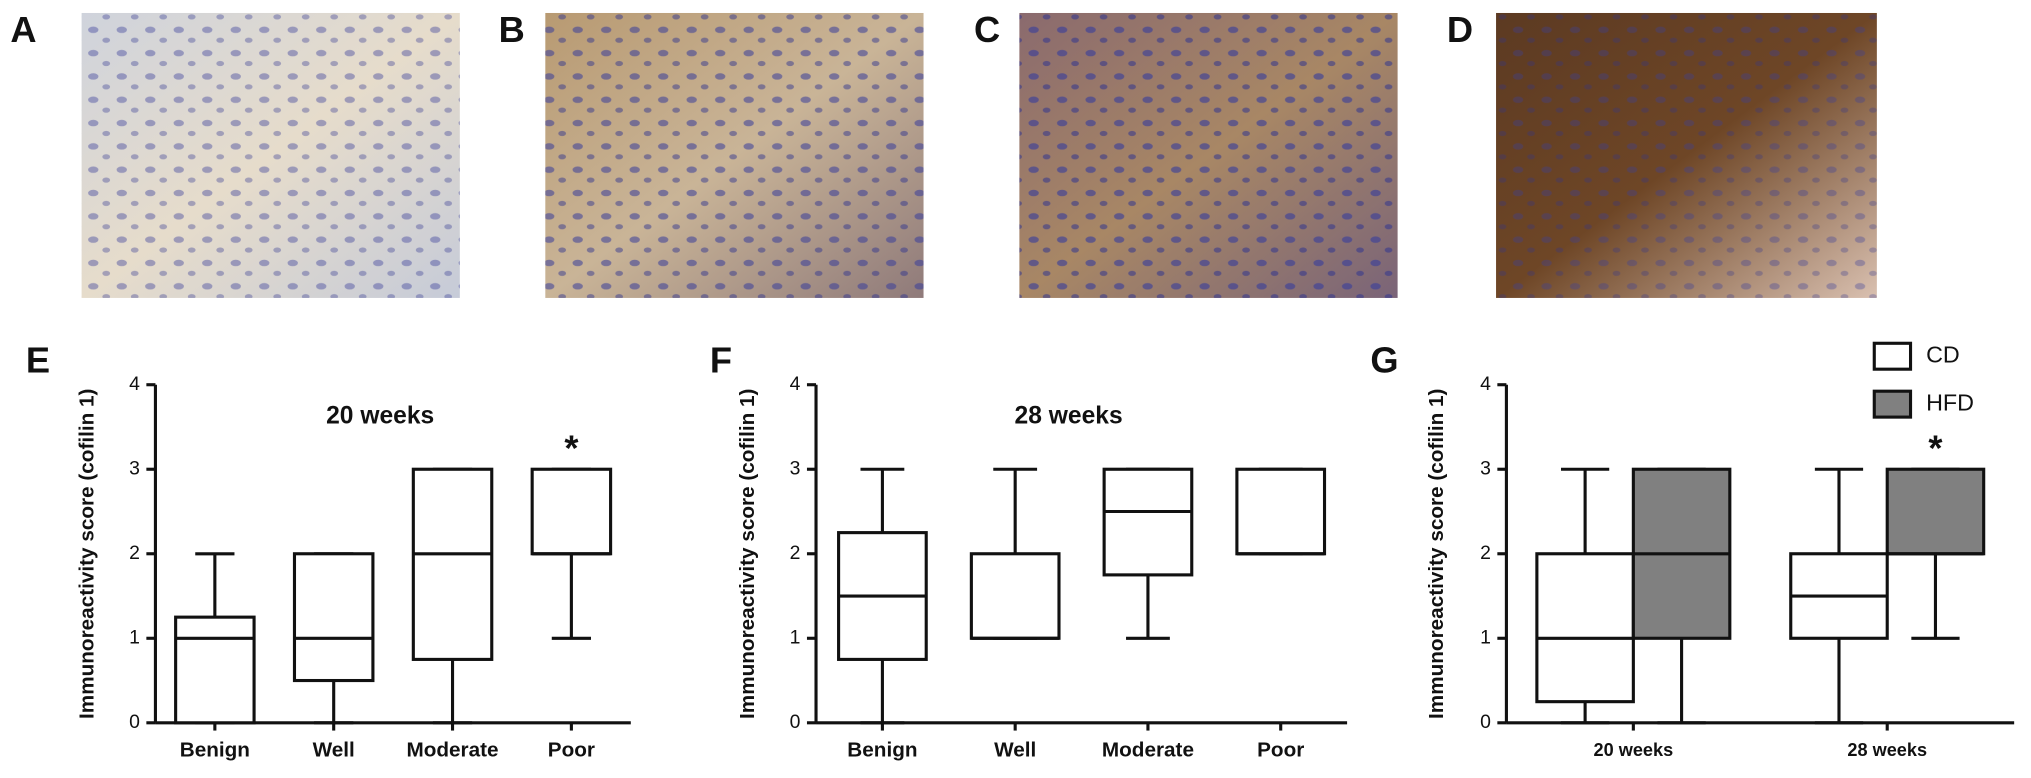  What do you see at coordinates (987, 29) in the screenshot?
I see `panel-label: C` at bounding box center [987, 29].